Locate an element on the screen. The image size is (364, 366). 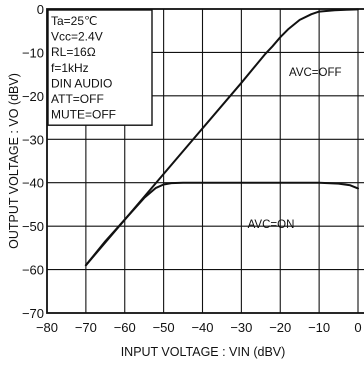
y-tick-label: −50 is located at coordinates (33, 226).